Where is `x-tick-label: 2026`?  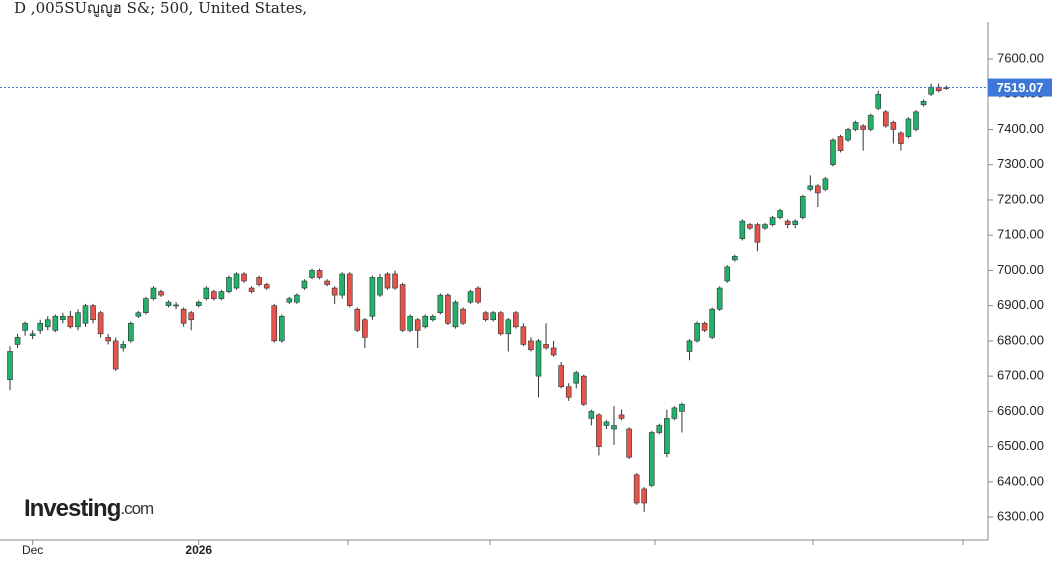
x-tick-label: 2026 is located at coordinates (198, 550).